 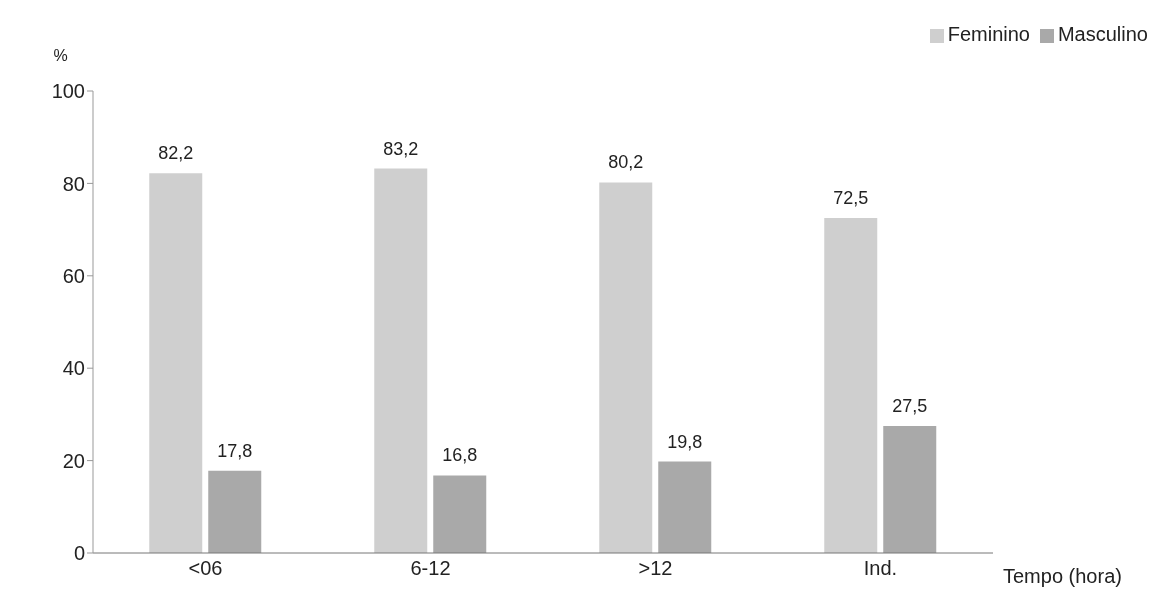 I want to click on y-tick-label: 40, so click(x=73, y=368).